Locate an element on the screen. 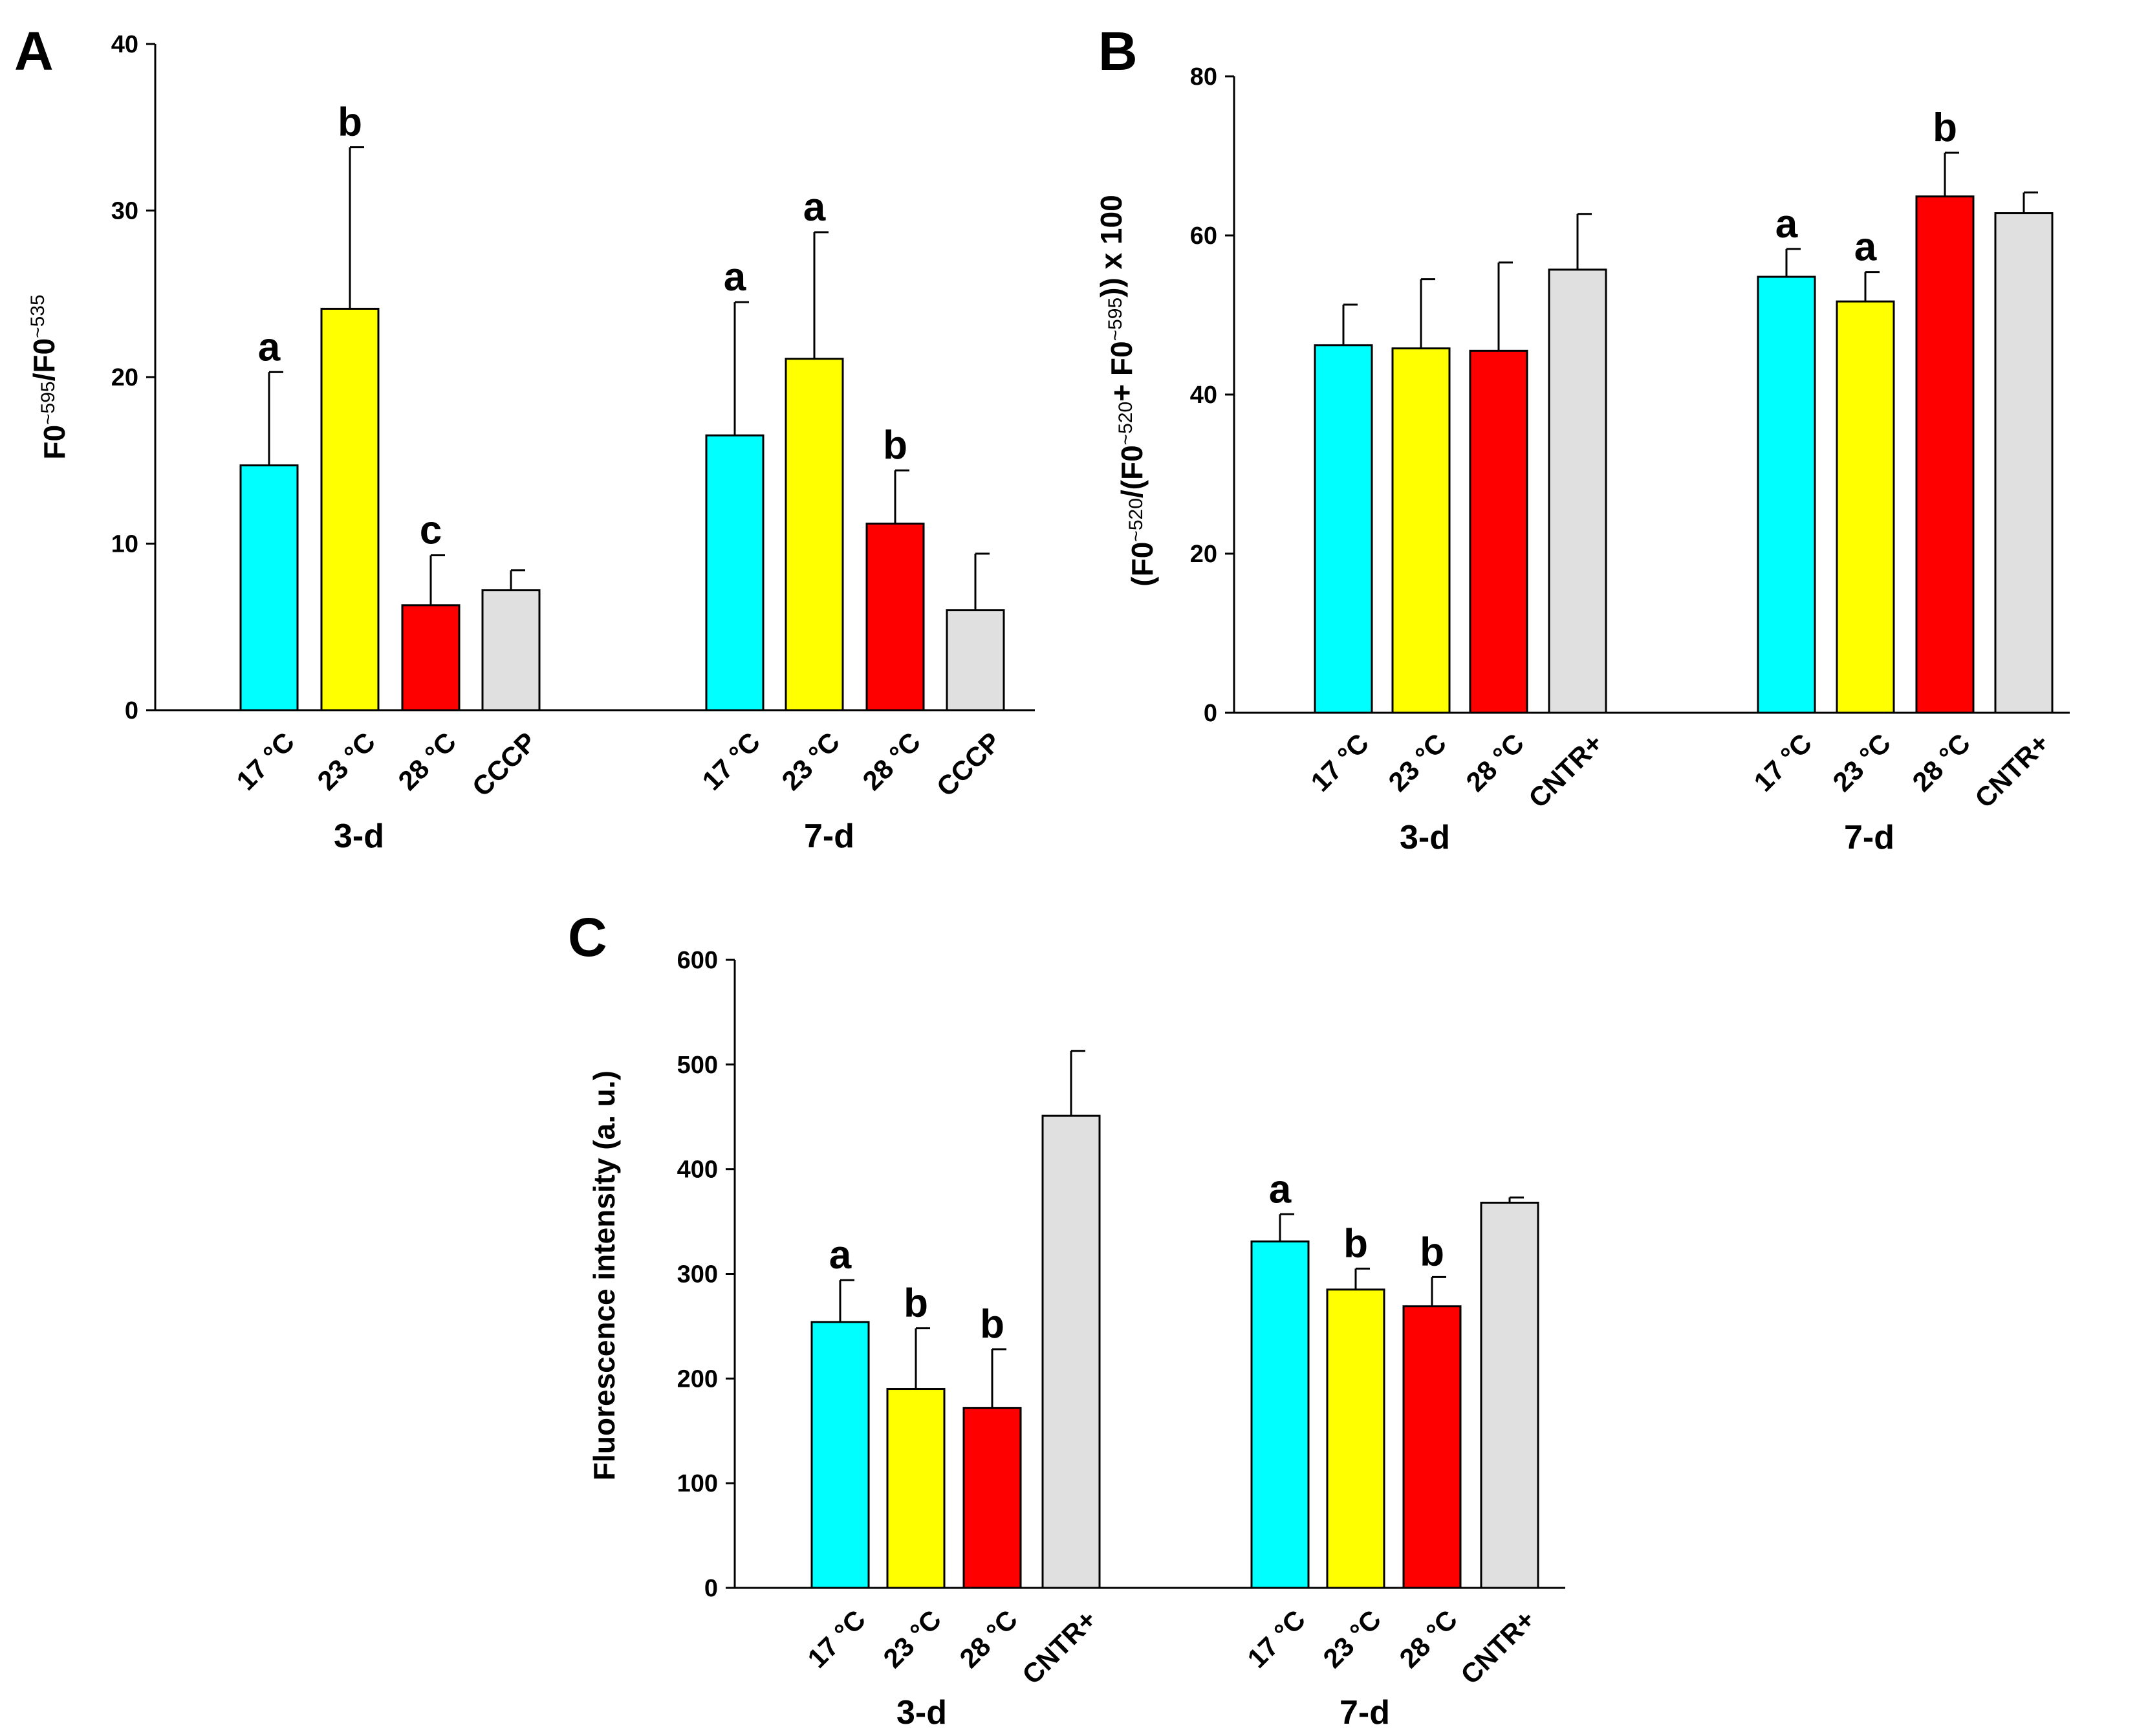 Image resolution: width=2137 pixels, height=1736 pixels. y-tick-label: 10 is located at coordinates (124, 544).